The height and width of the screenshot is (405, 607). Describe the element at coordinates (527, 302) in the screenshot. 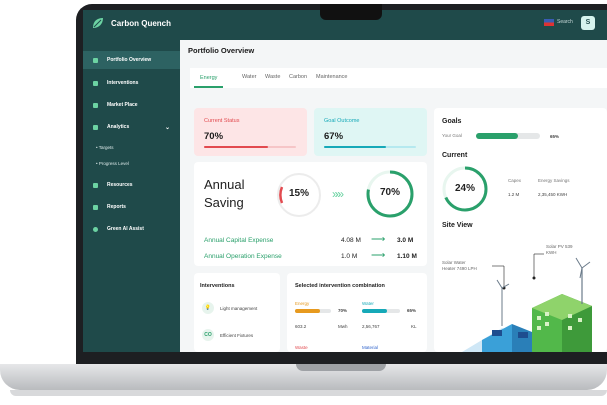

I see `site-view-illustration` at that location.